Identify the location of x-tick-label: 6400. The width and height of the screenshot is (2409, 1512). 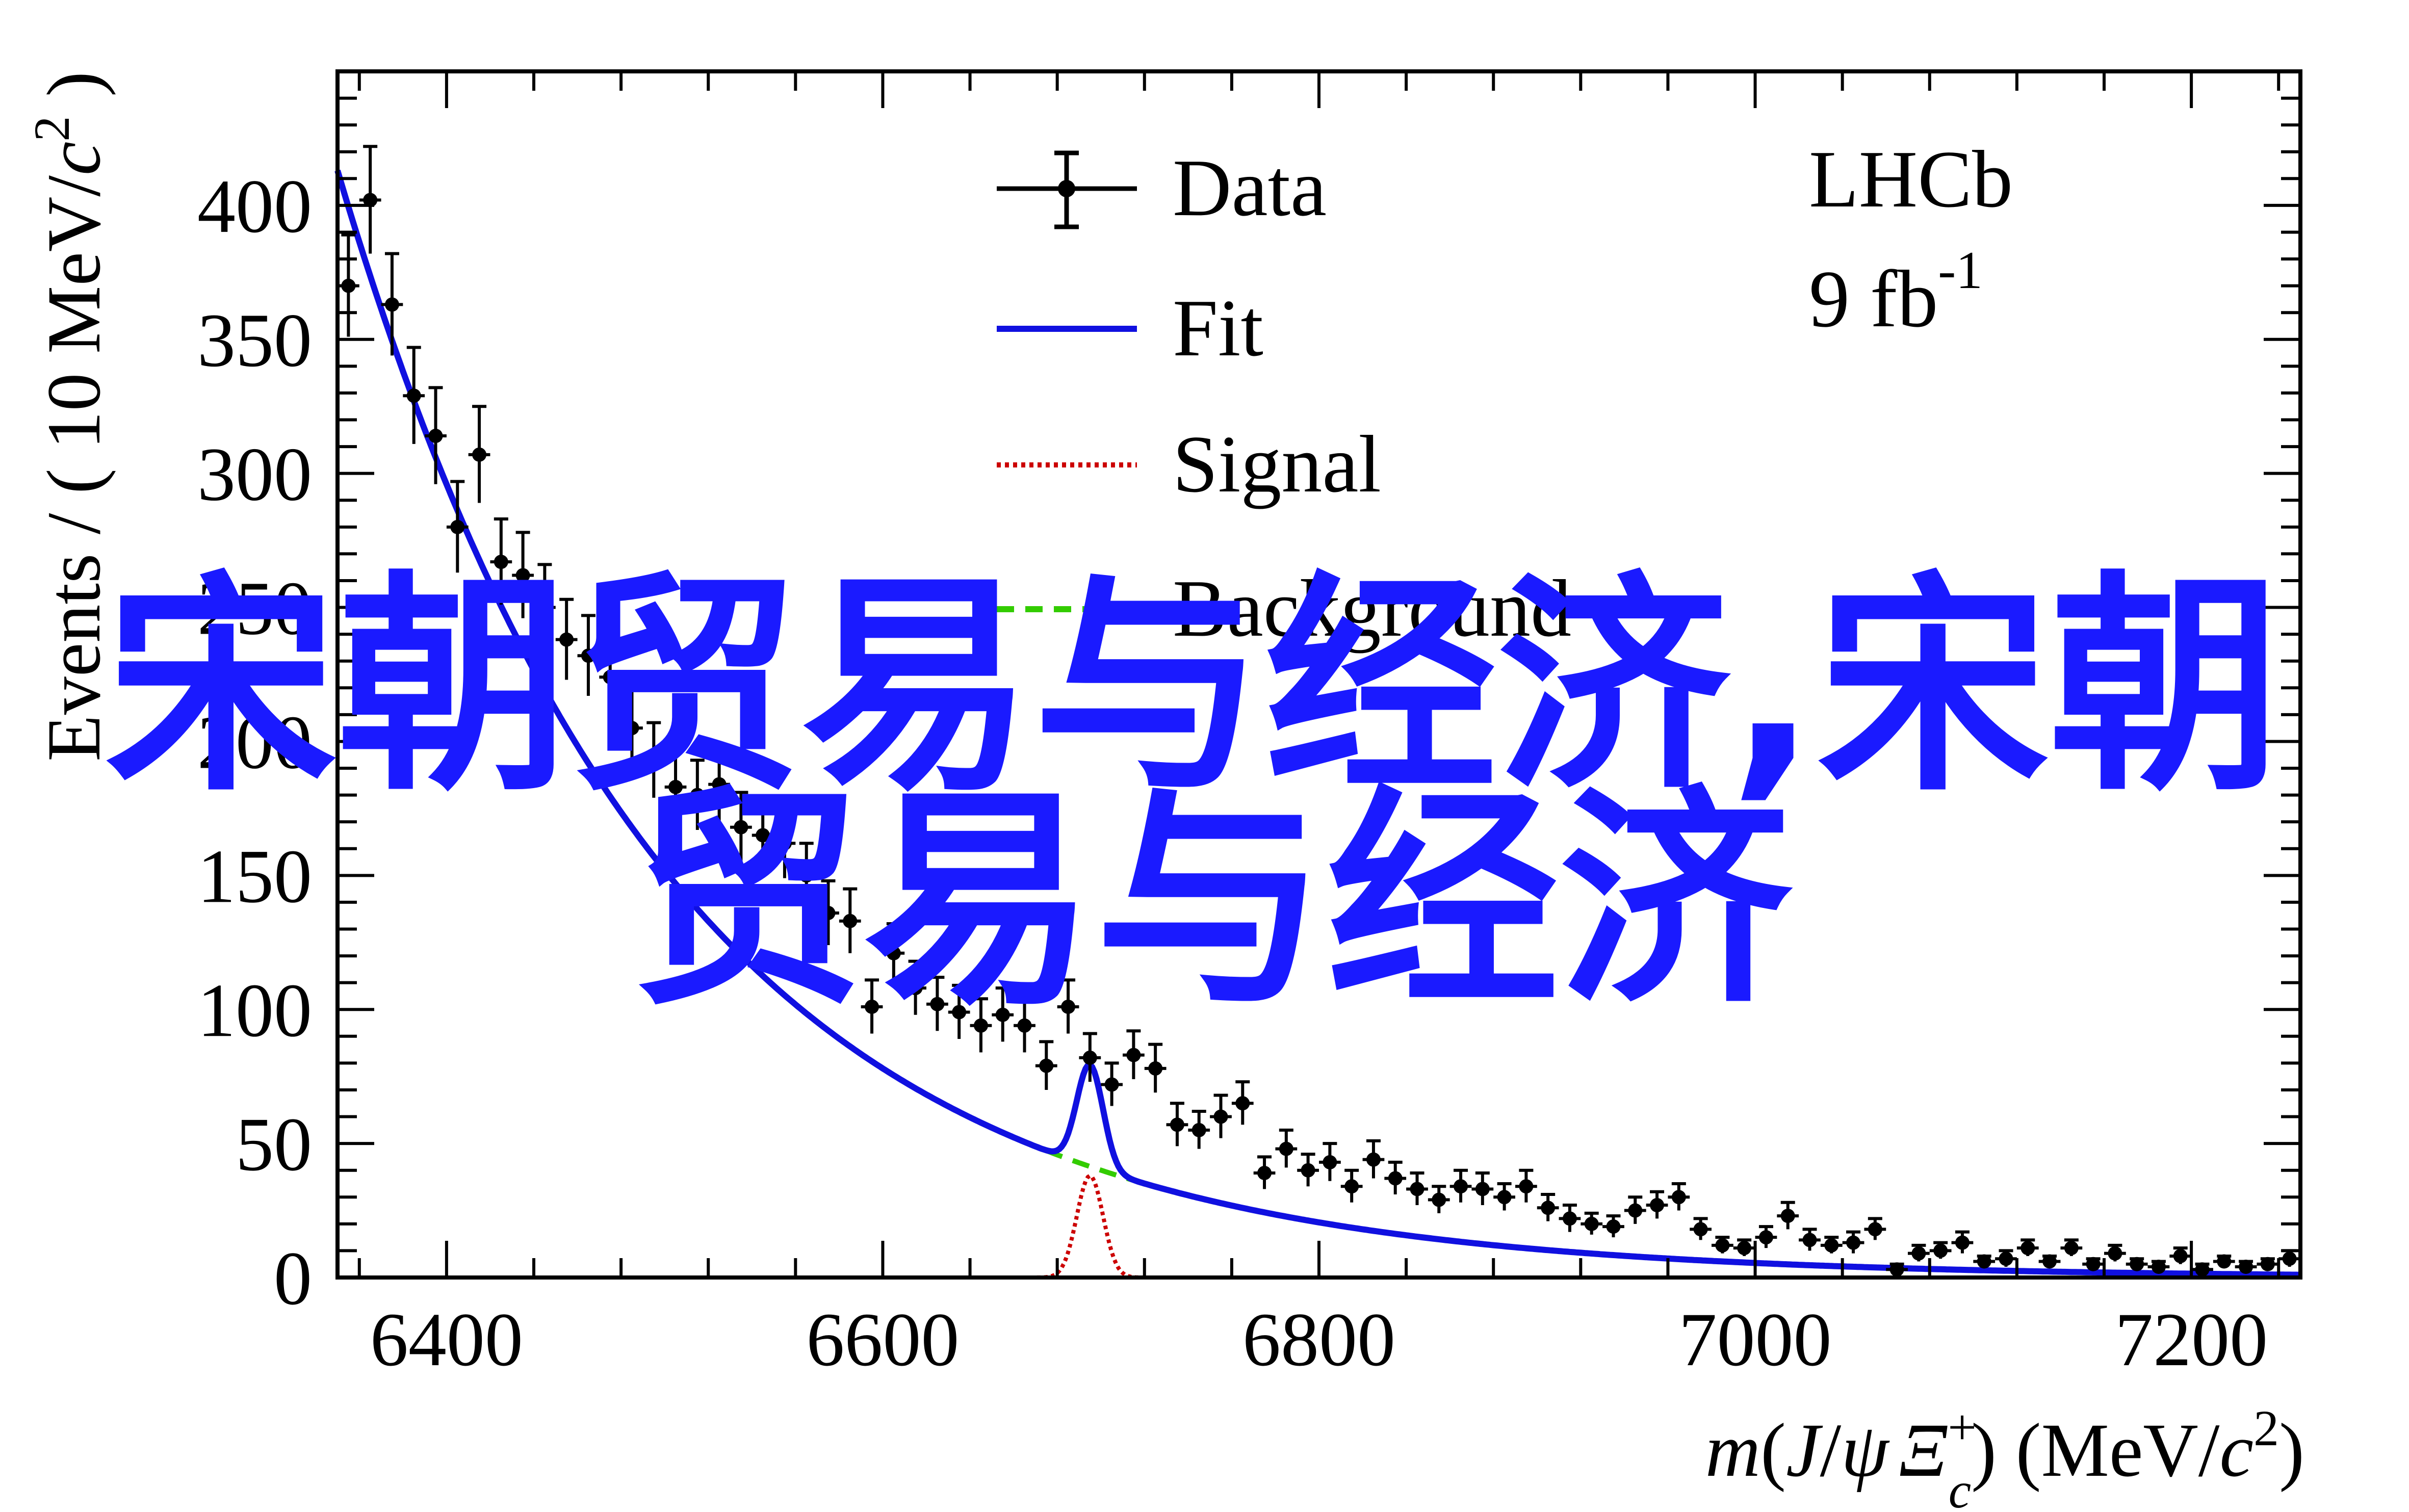
(446, 1339).